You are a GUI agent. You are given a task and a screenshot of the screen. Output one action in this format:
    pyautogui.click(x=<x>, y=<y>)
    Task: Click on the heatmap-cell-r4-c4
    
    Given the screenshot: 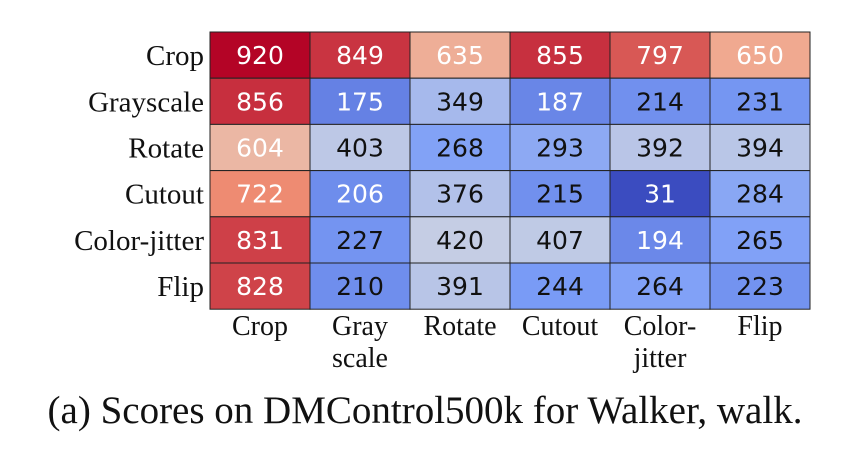 What is the action you would take?
    pyautogui.click(x=660, y=240)
    